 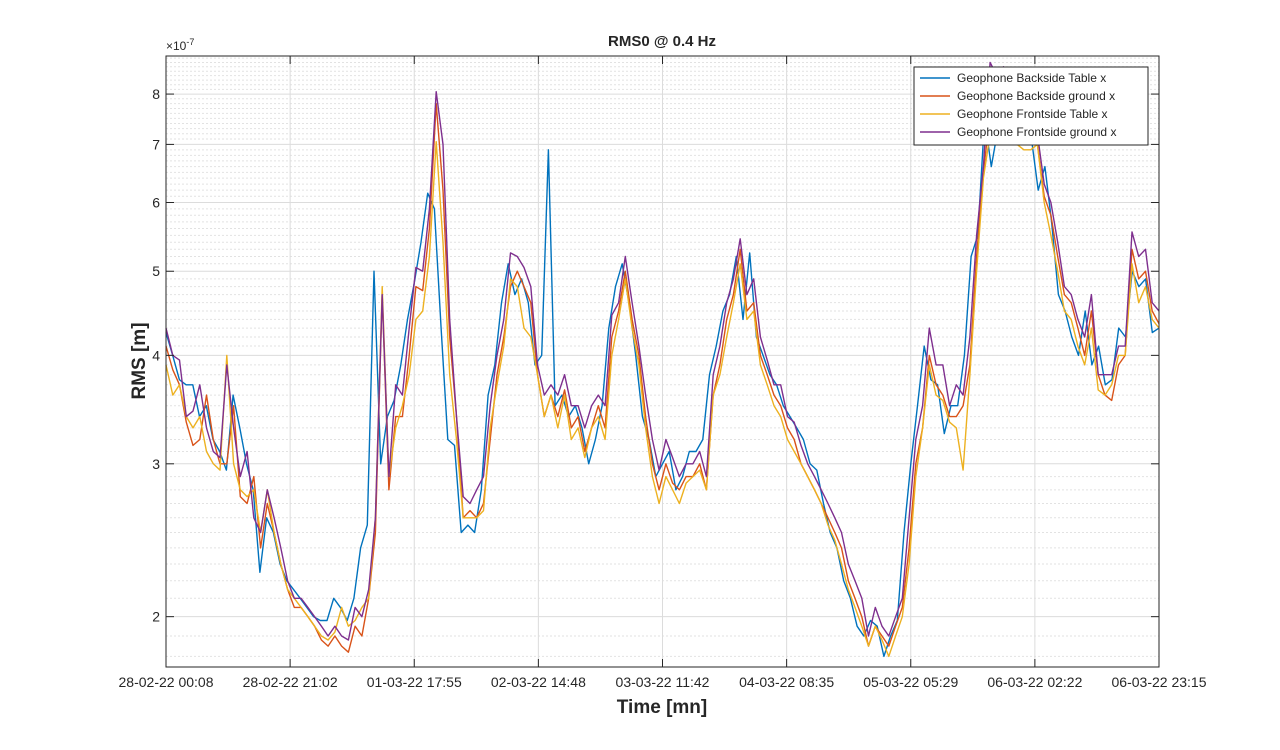 I want to click on x-tick-label: 06-03-22 23:15, so click(x=1159, y=682).